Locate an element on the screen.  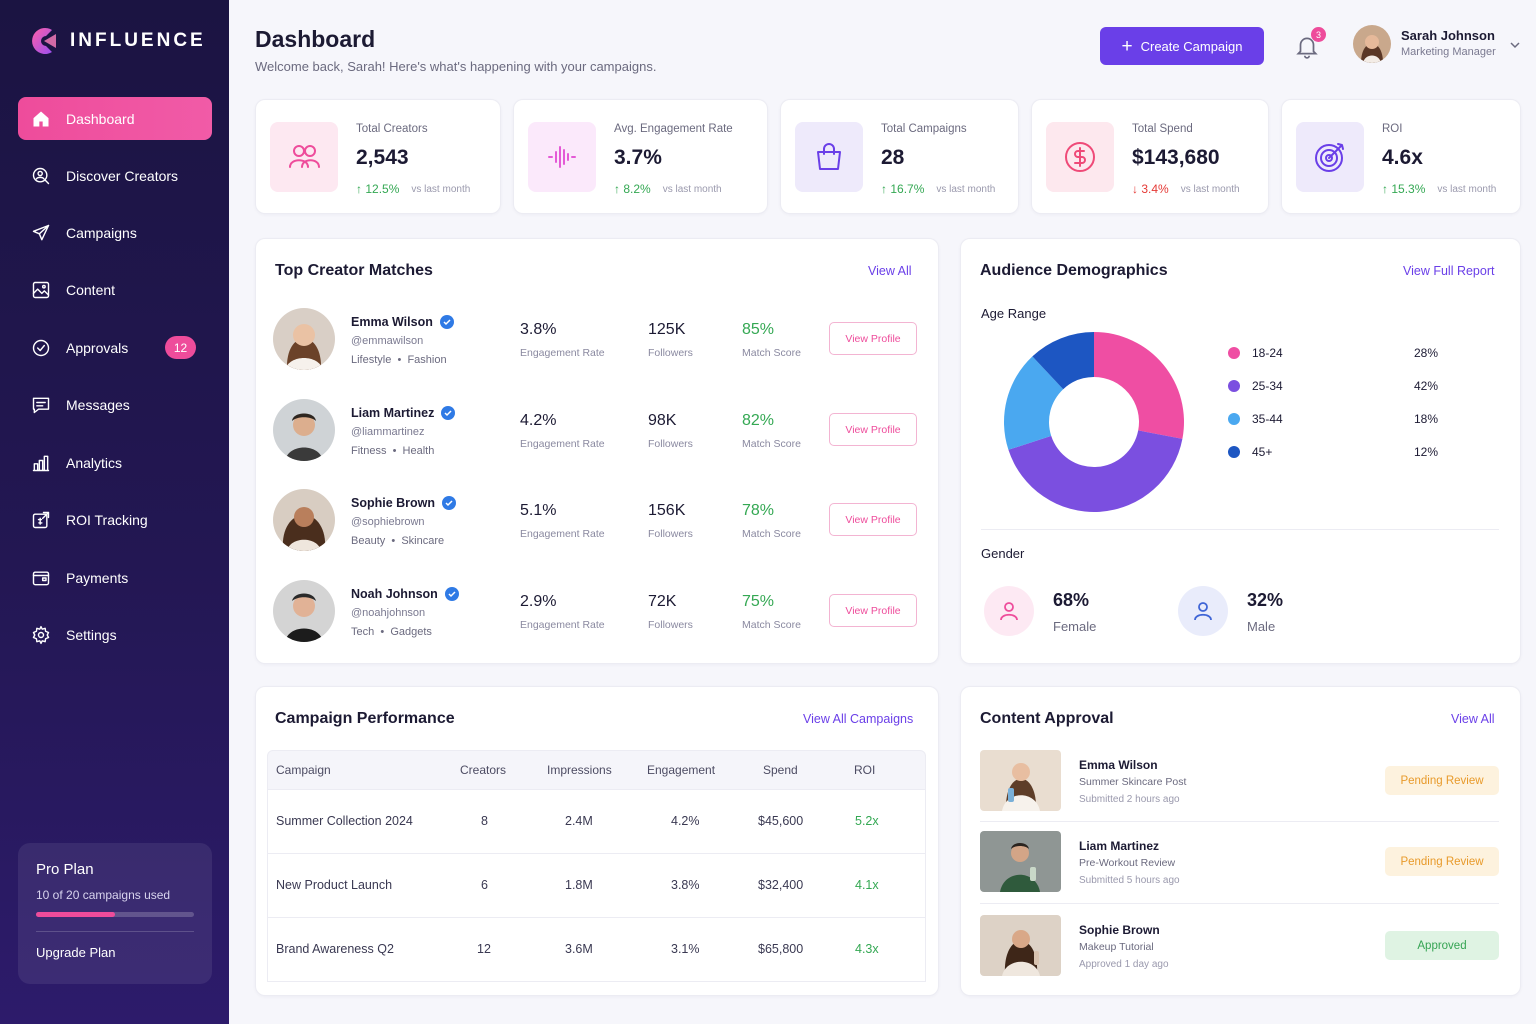
sidebar-item-payments: Payments is located at coordinates (115, 577).